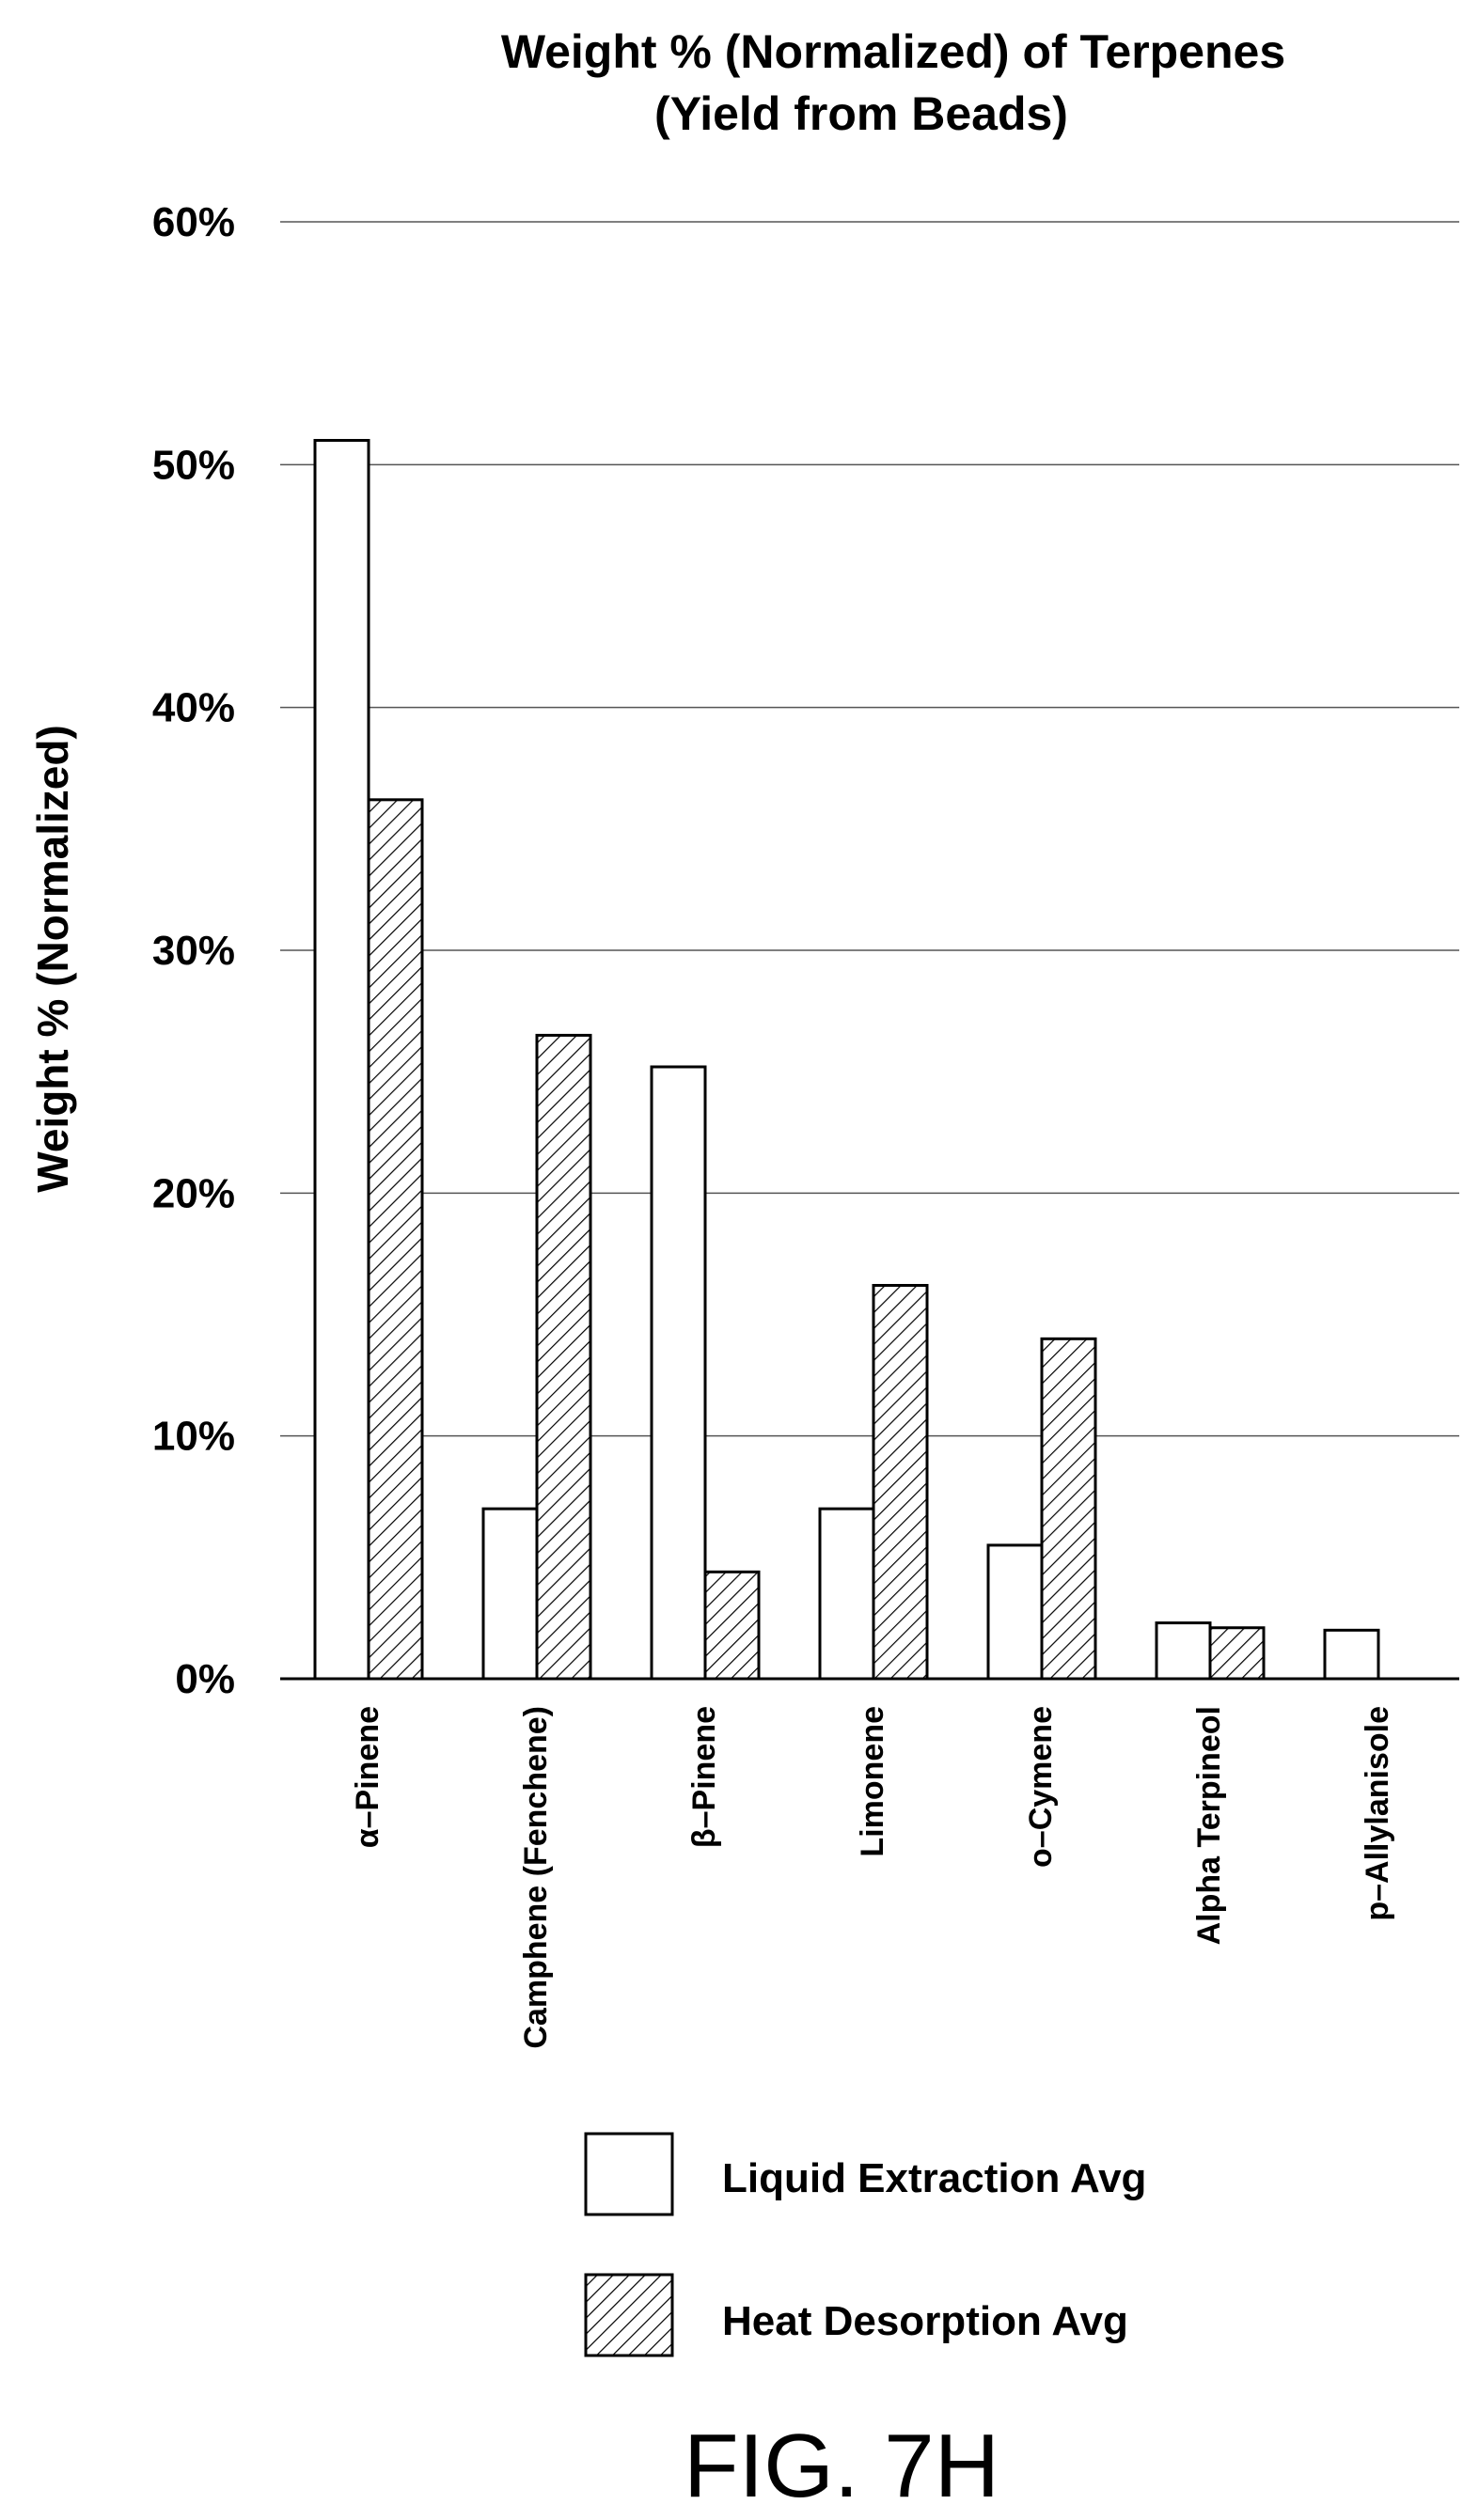  I want to click on y-tick-label: 10%, so click(194, 1437).